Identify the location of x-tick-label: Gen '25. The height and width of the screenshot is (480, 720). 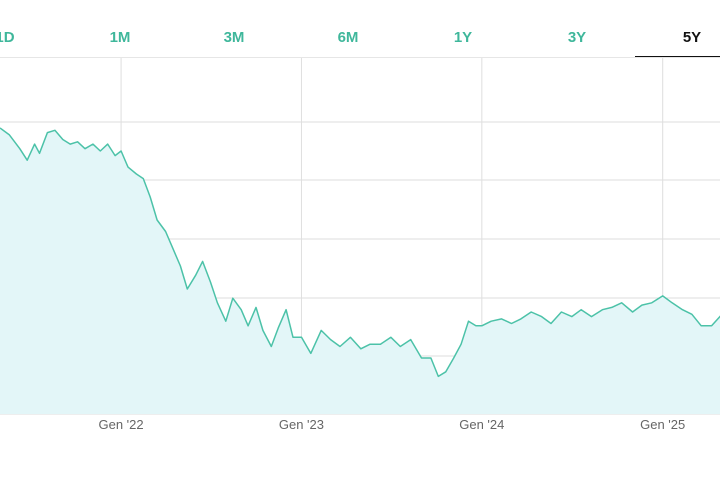
(662, 424).